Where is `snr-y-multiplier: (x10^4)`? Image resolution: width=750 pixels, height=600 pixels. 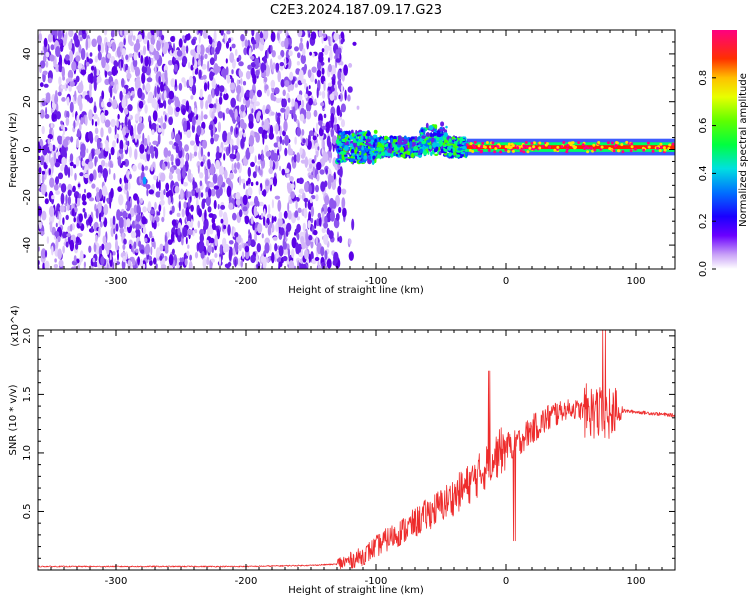 snr-y-multiplier: (x10^4) is located at coordinates (15, 325).